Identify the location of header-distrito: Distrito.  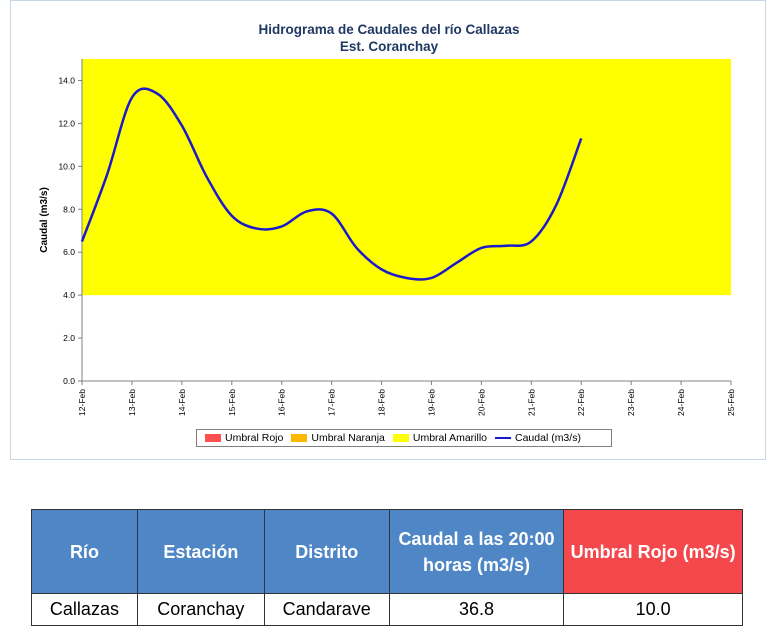
(326, 551).